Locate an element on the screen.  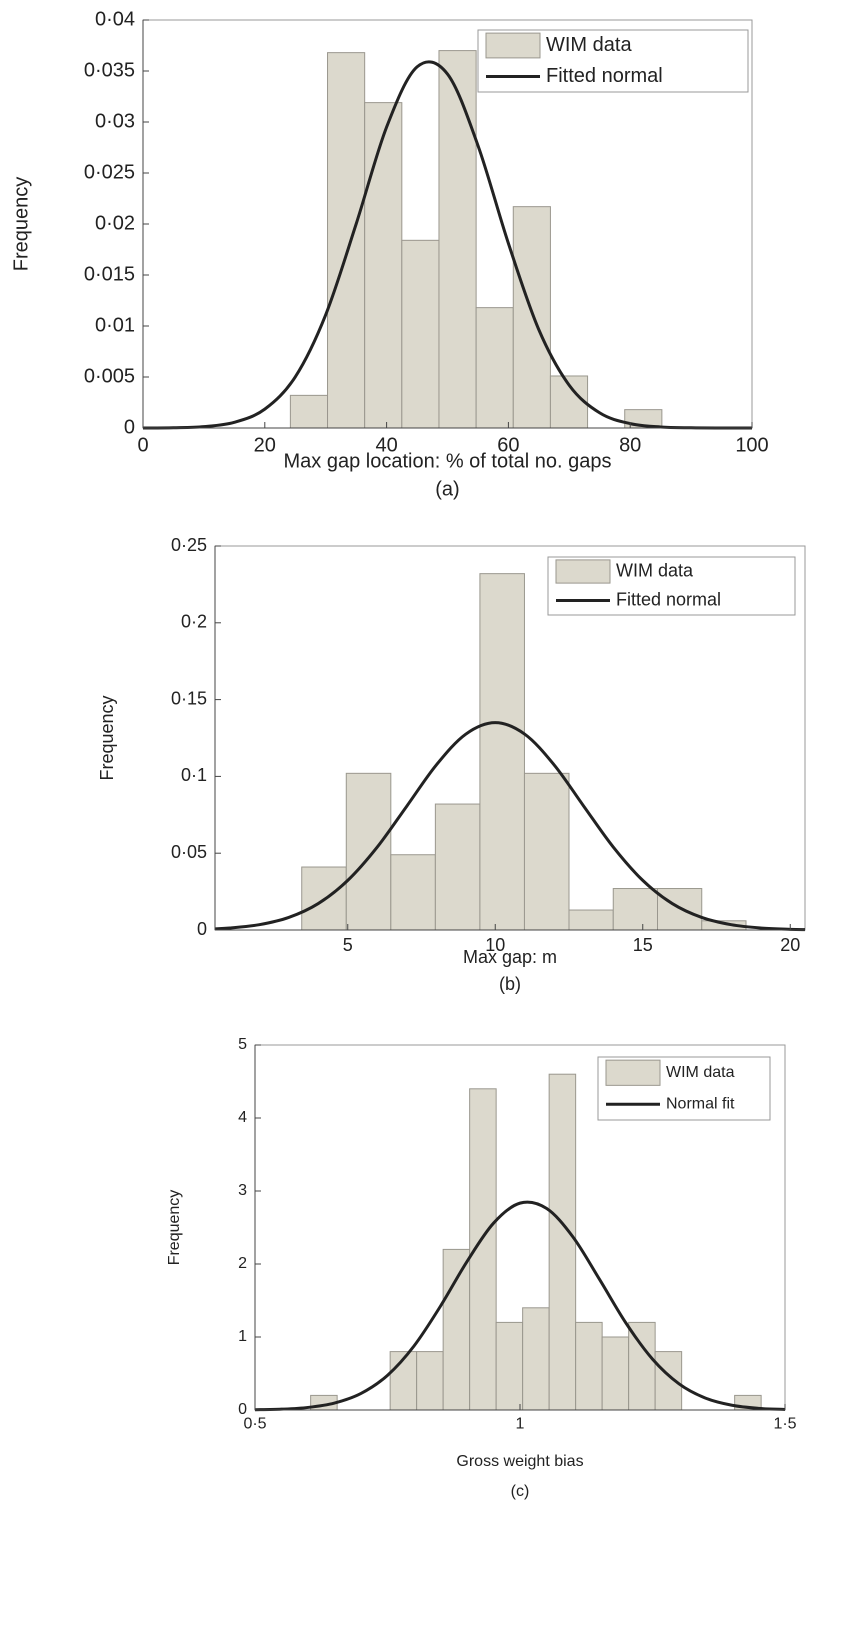
x-axis-label: Gross weight bias is located at coordinates (519, 1461).